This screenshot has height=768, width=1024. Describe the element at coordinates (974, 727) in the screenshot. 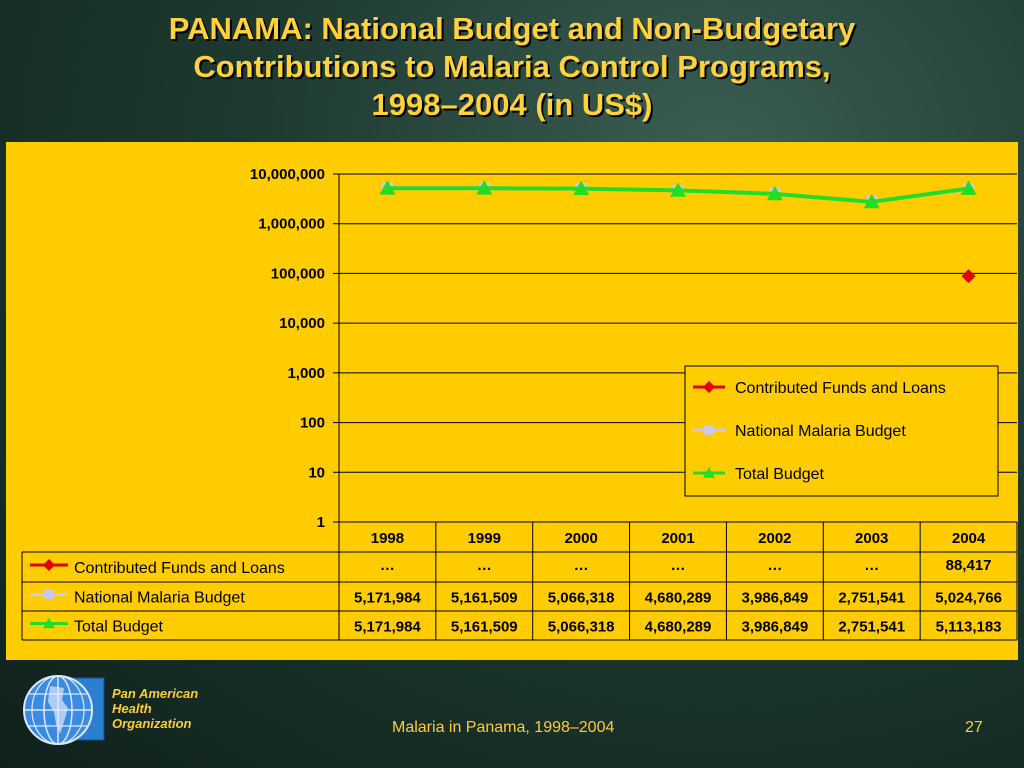

I see `page-number: 27` at that location.